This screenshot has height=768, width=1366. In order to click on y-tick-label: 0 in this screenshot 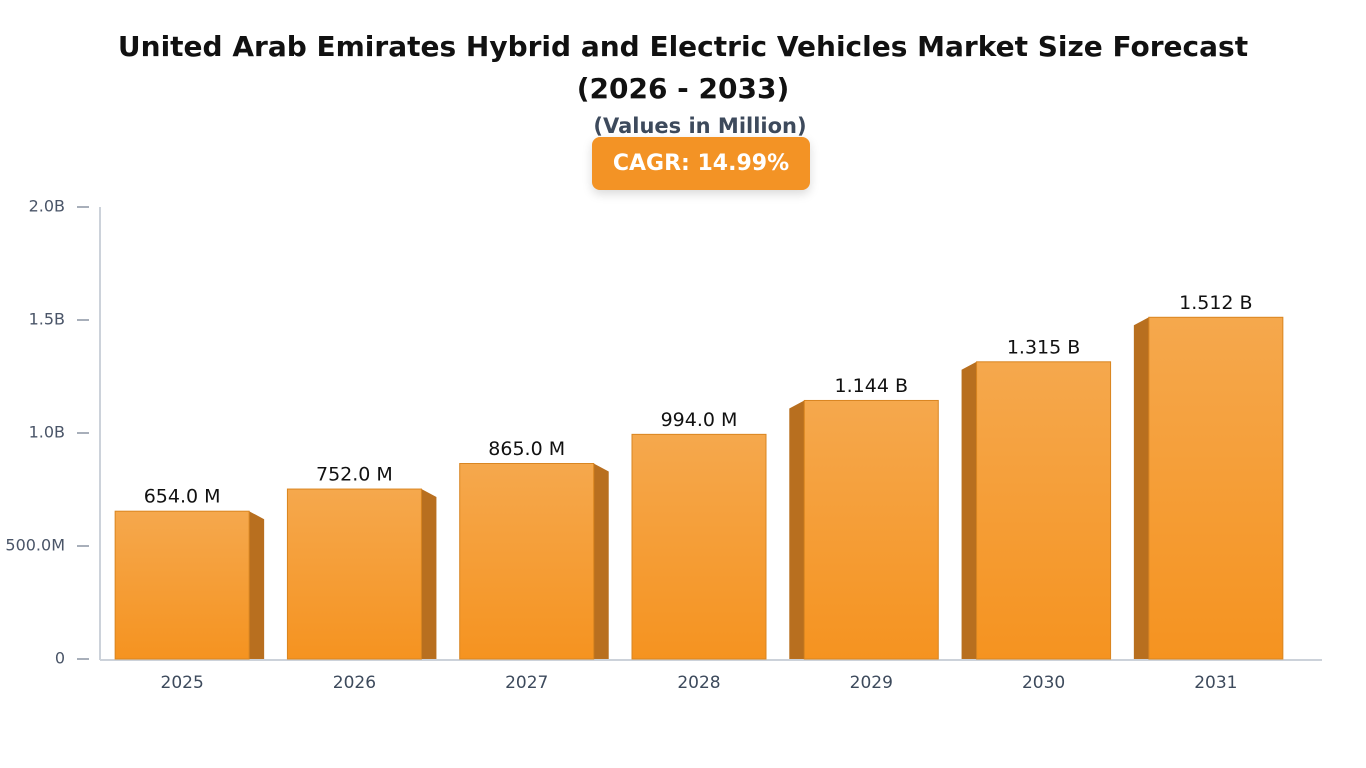, I will do `click(60, 658)`.